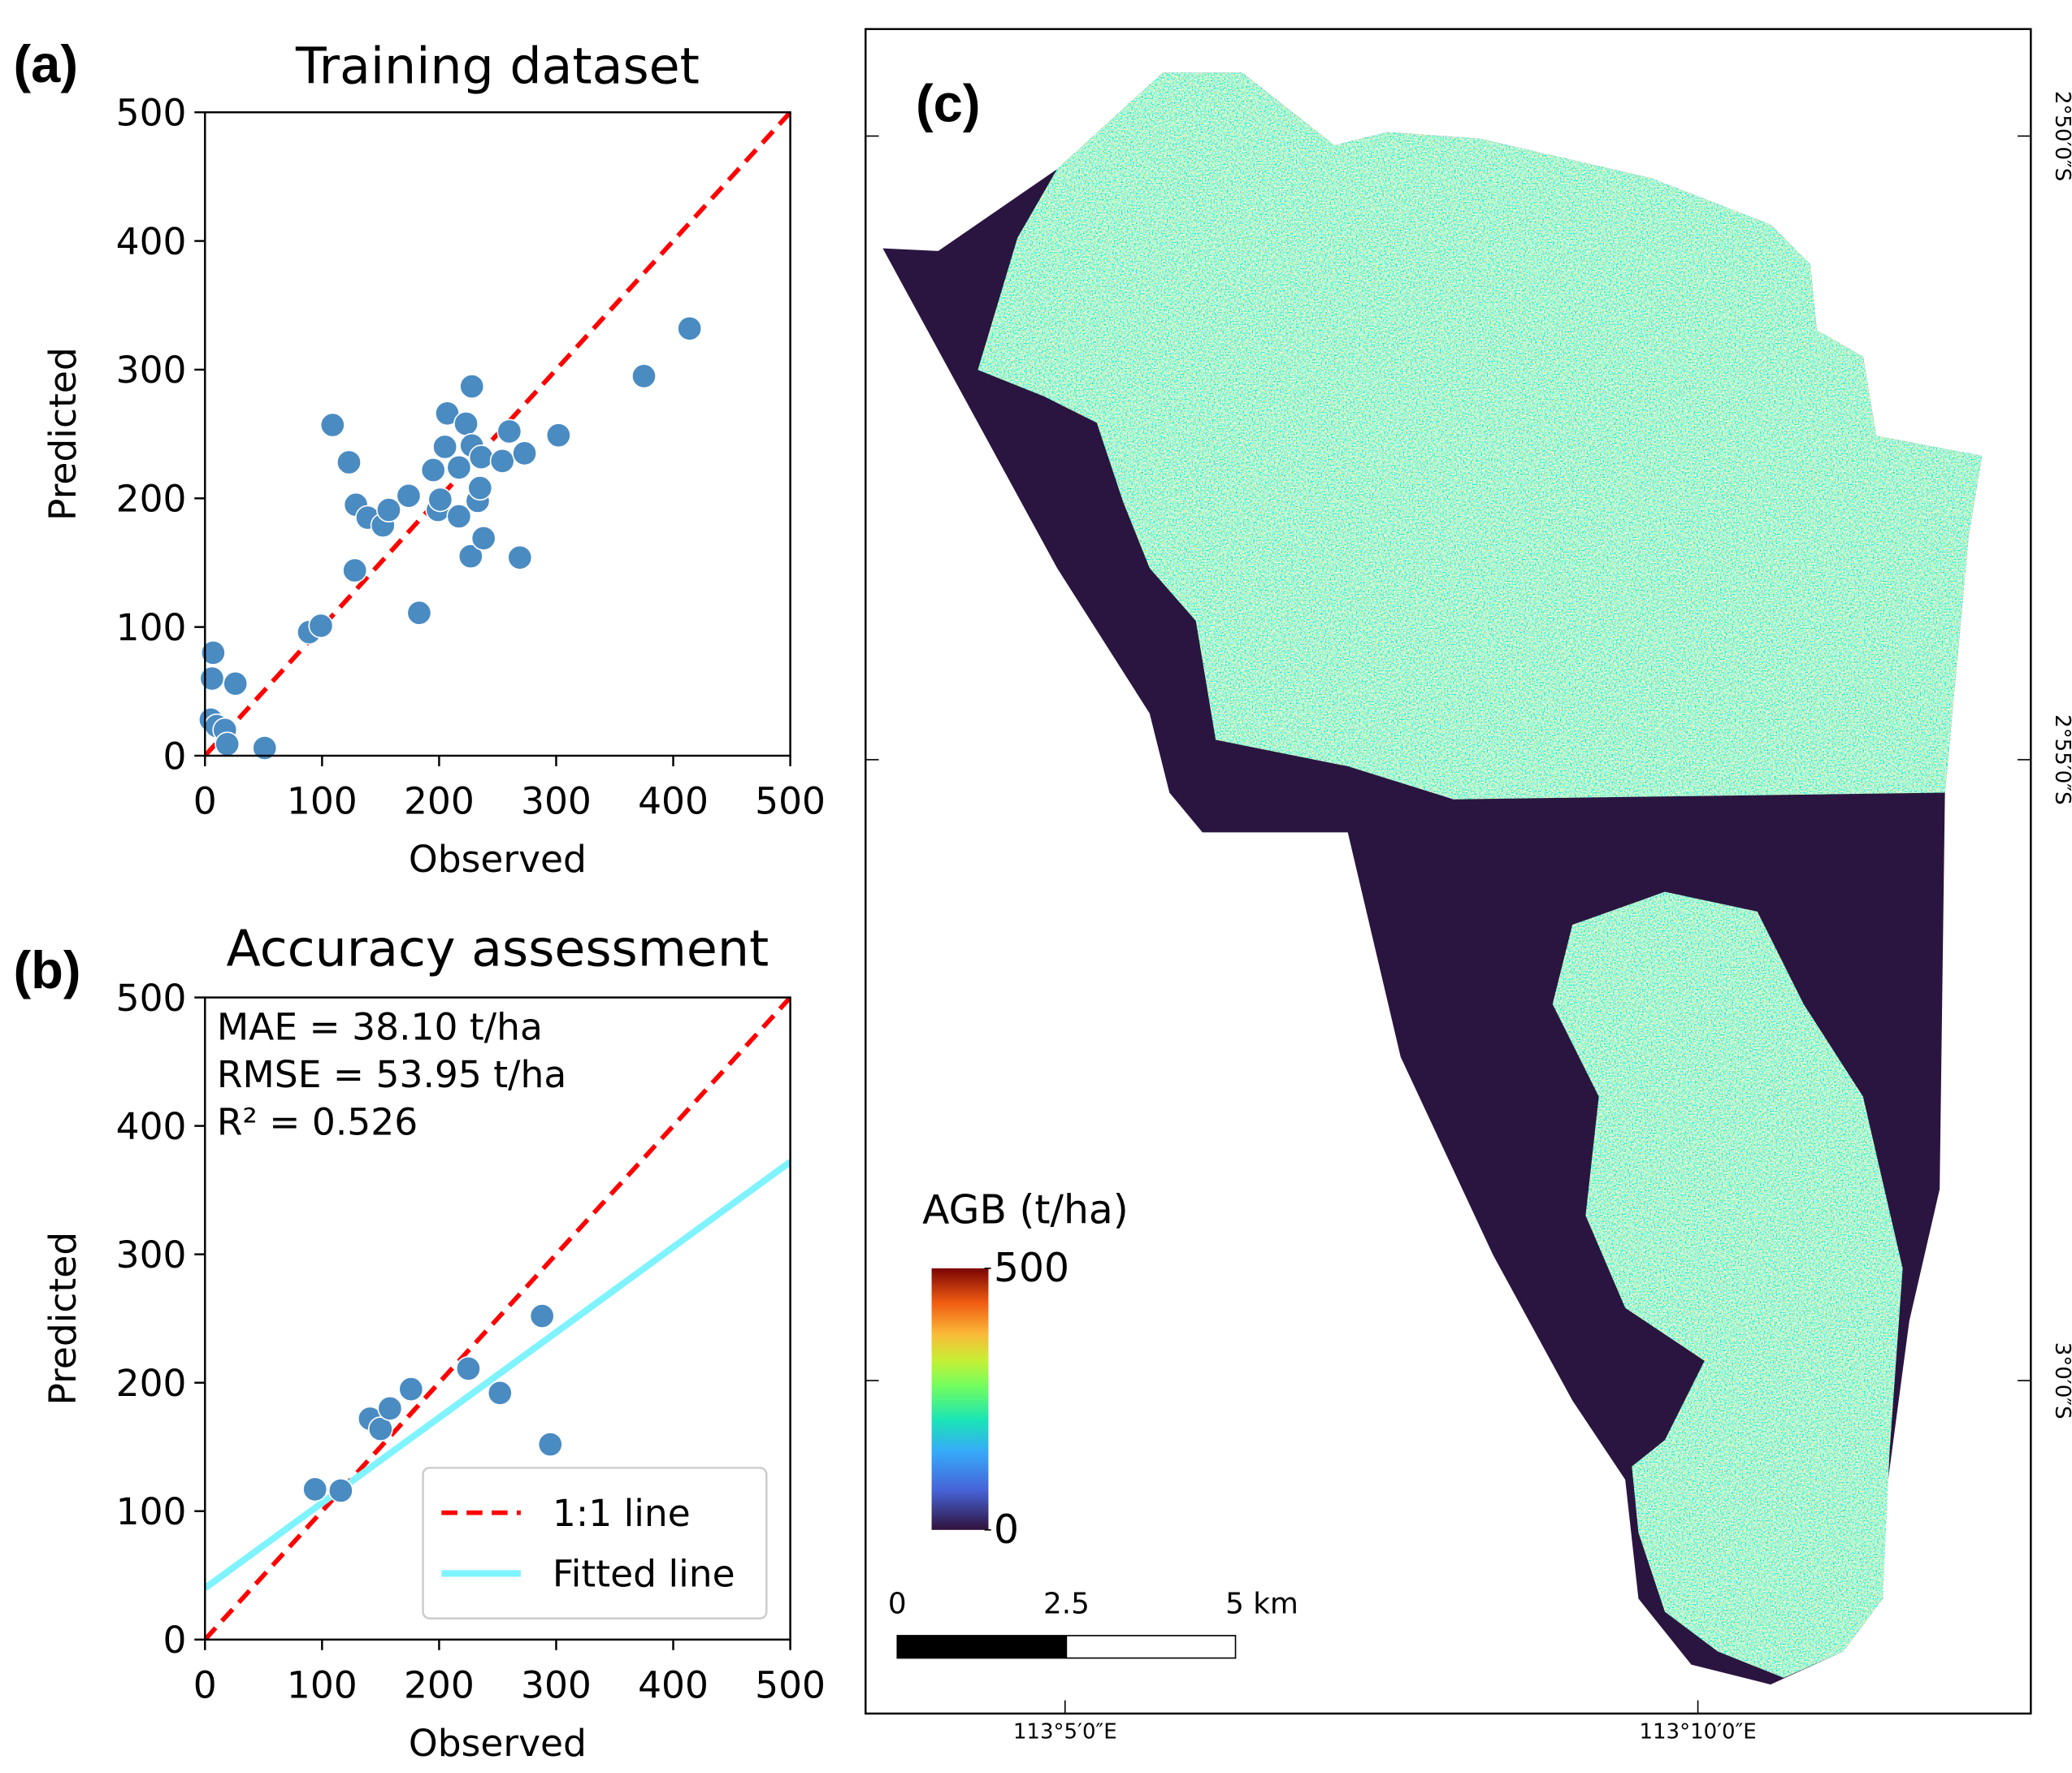 The height and width of the screenshot is (1773, 2072). What do you see at coordinates (47, 969) in the screenshot?
I see `panel-label: (b)` at bounding box center [47, 969].